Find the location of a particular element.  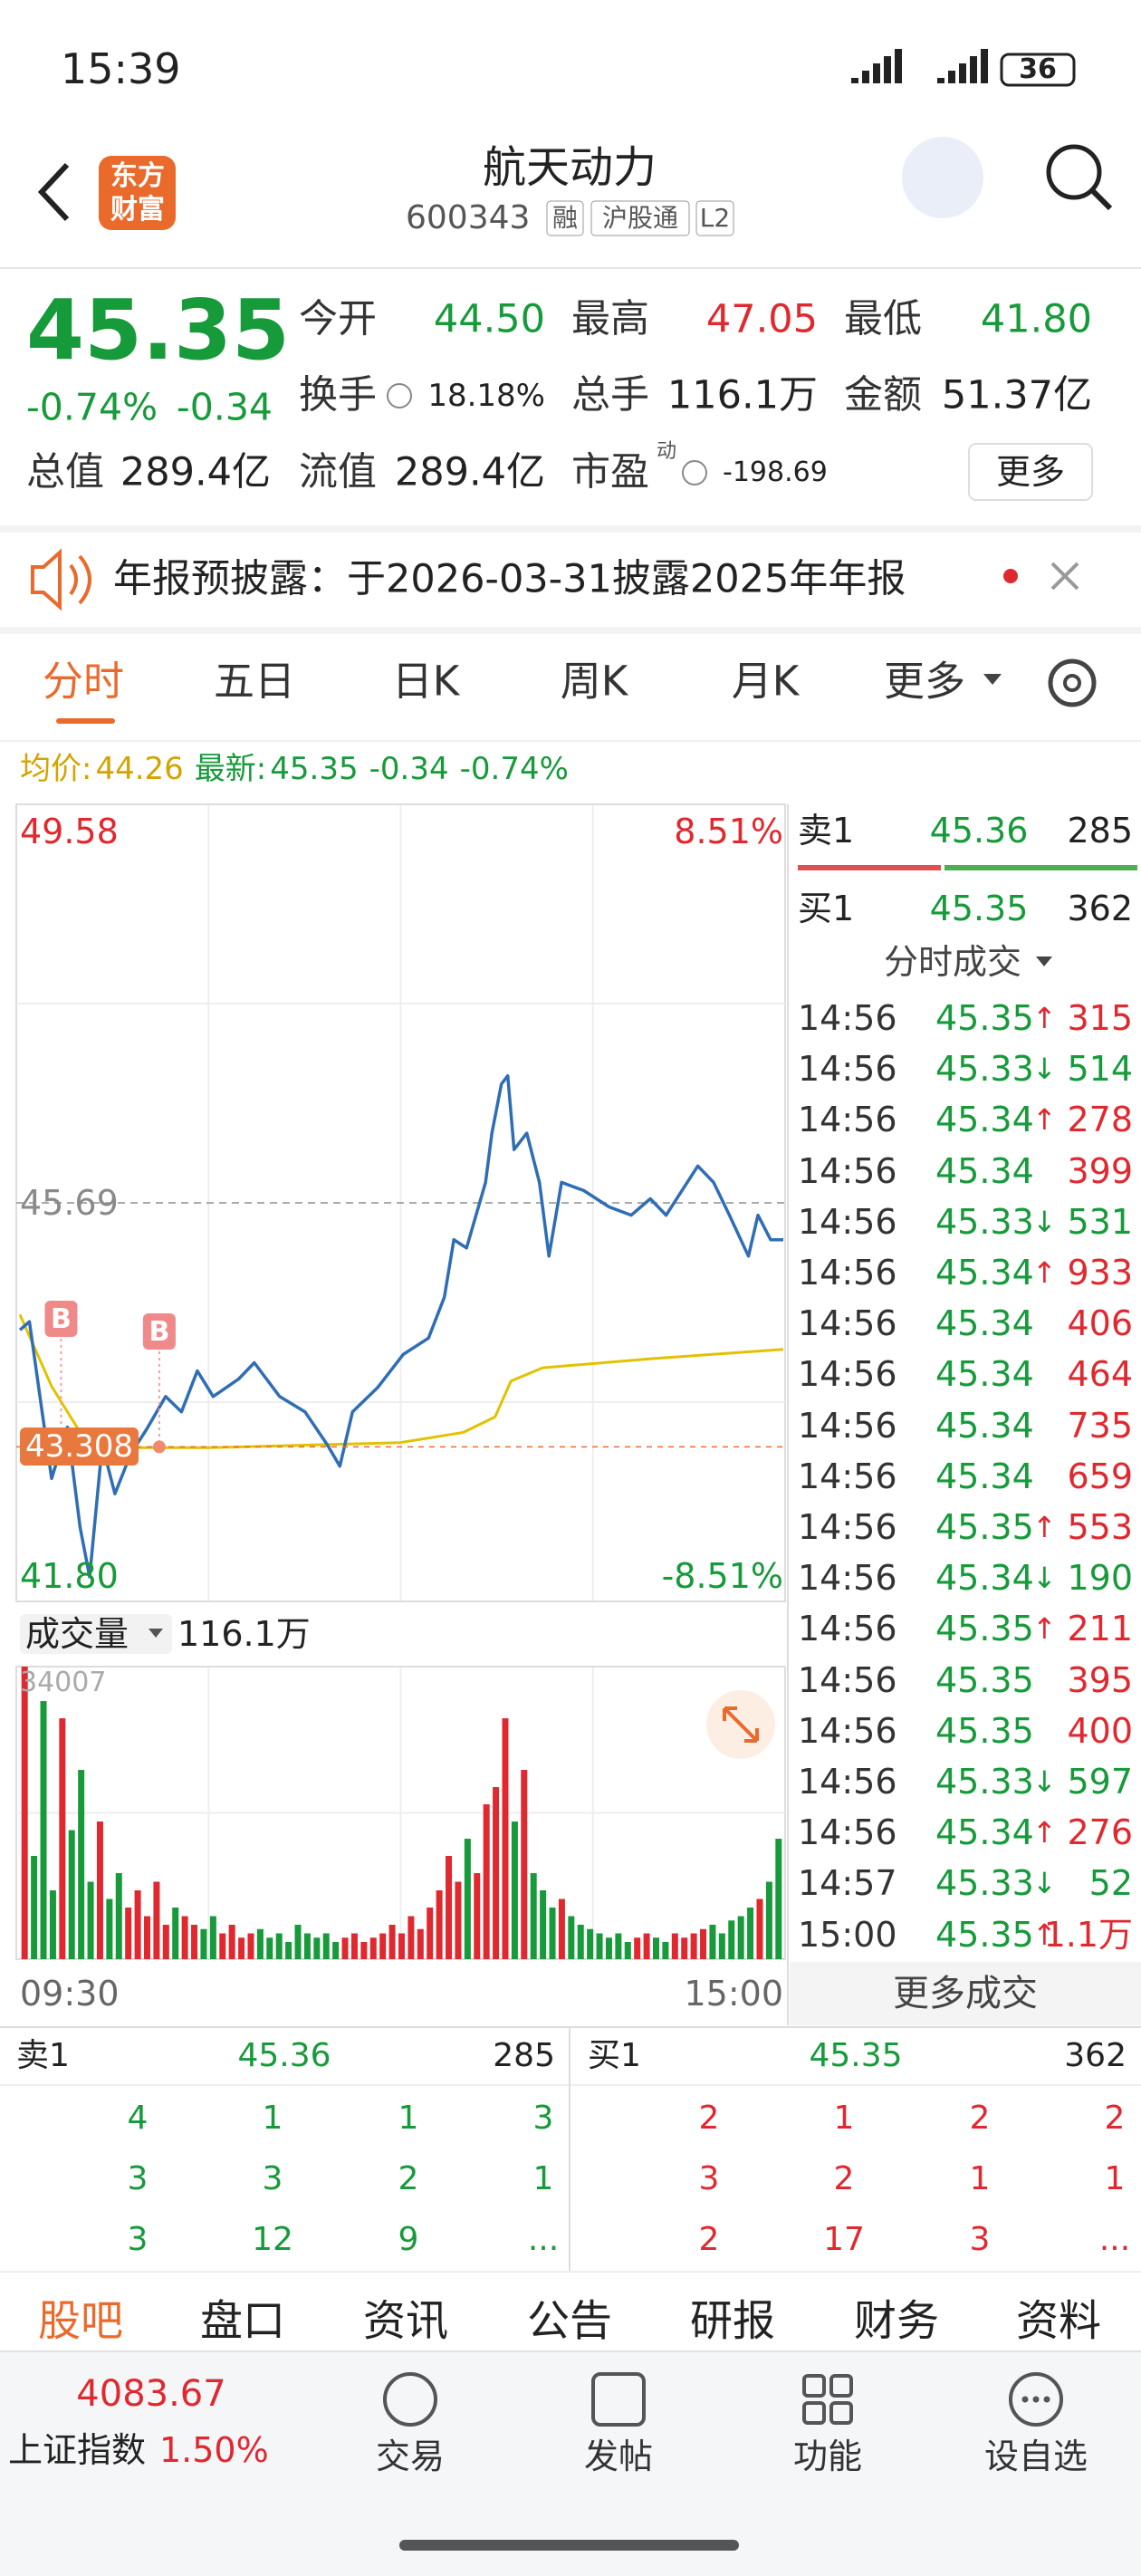

volume-selector is located at coordinates (96, 1634).